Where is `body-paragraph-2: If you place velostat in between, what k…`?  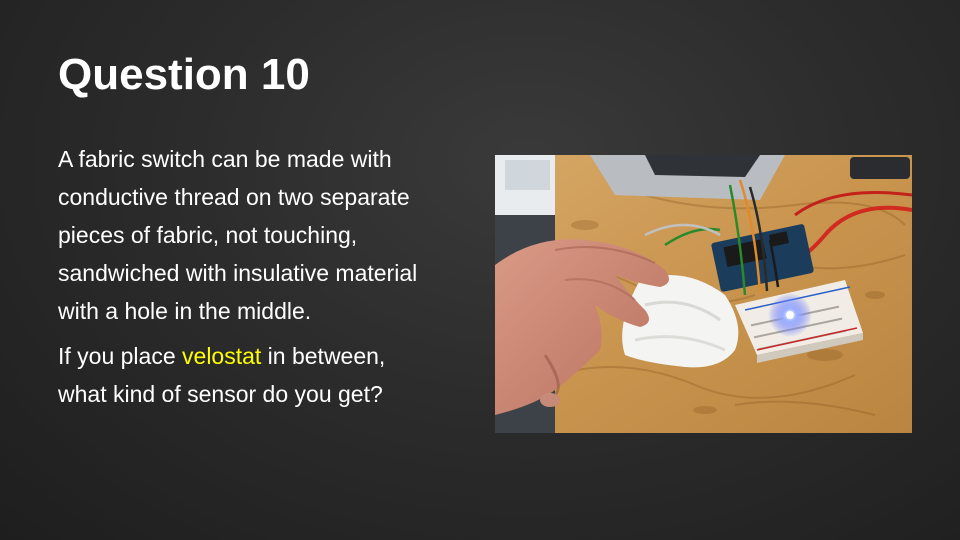
body-paragraph-2: If you place velostat in between, what k… is located at coordinates (243, 375).